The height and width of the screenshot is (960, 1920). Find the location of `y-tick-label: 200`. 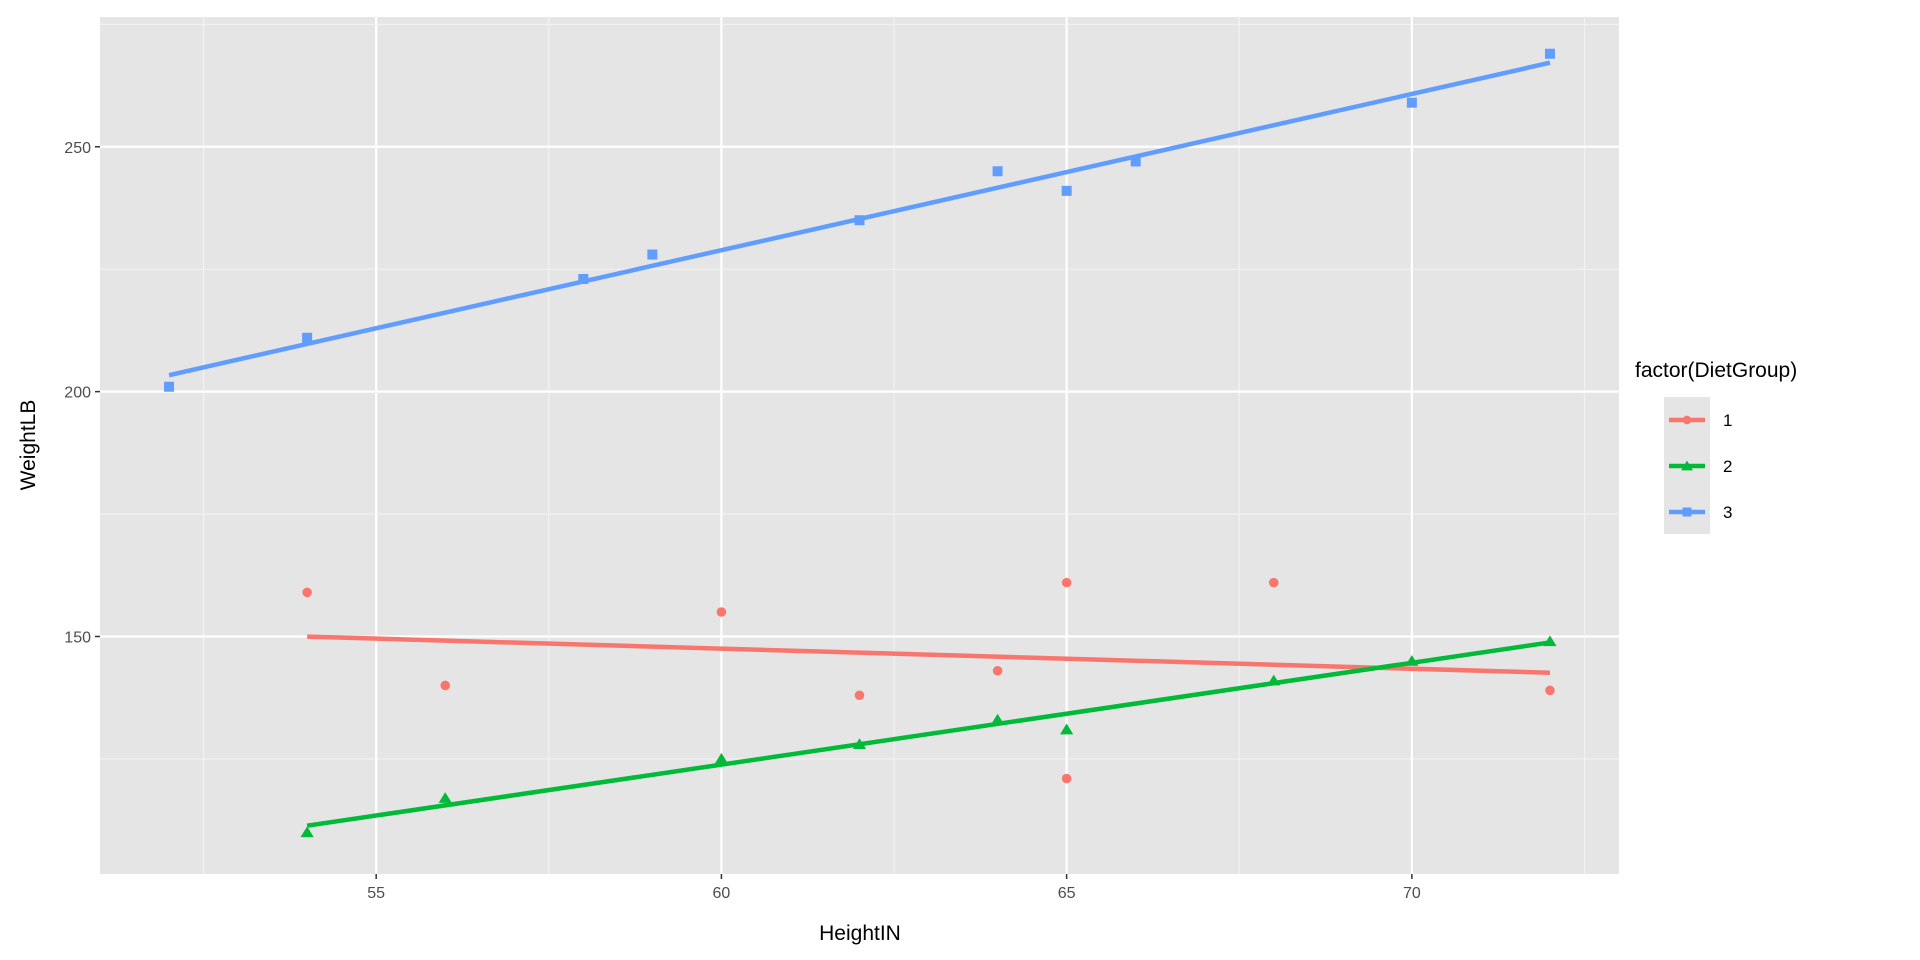

y-tick-label: 200 is located at coordinates (77, 393).